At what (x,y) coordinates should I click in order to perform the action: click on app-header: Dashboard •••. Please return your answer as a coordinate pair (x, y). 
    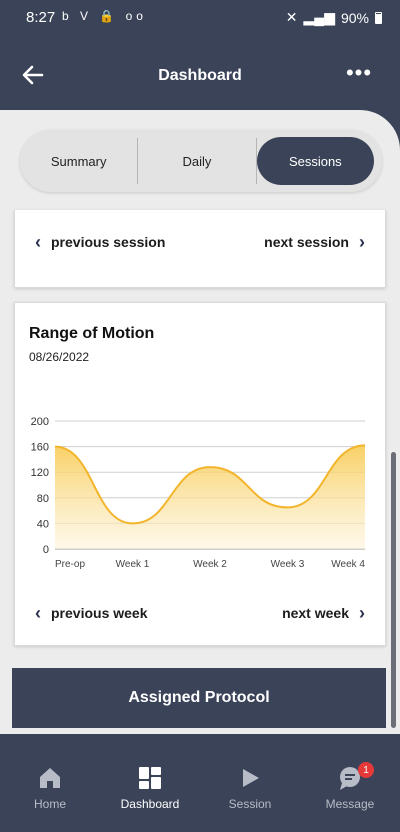
    Looking at the image, I should click on (200, 75).